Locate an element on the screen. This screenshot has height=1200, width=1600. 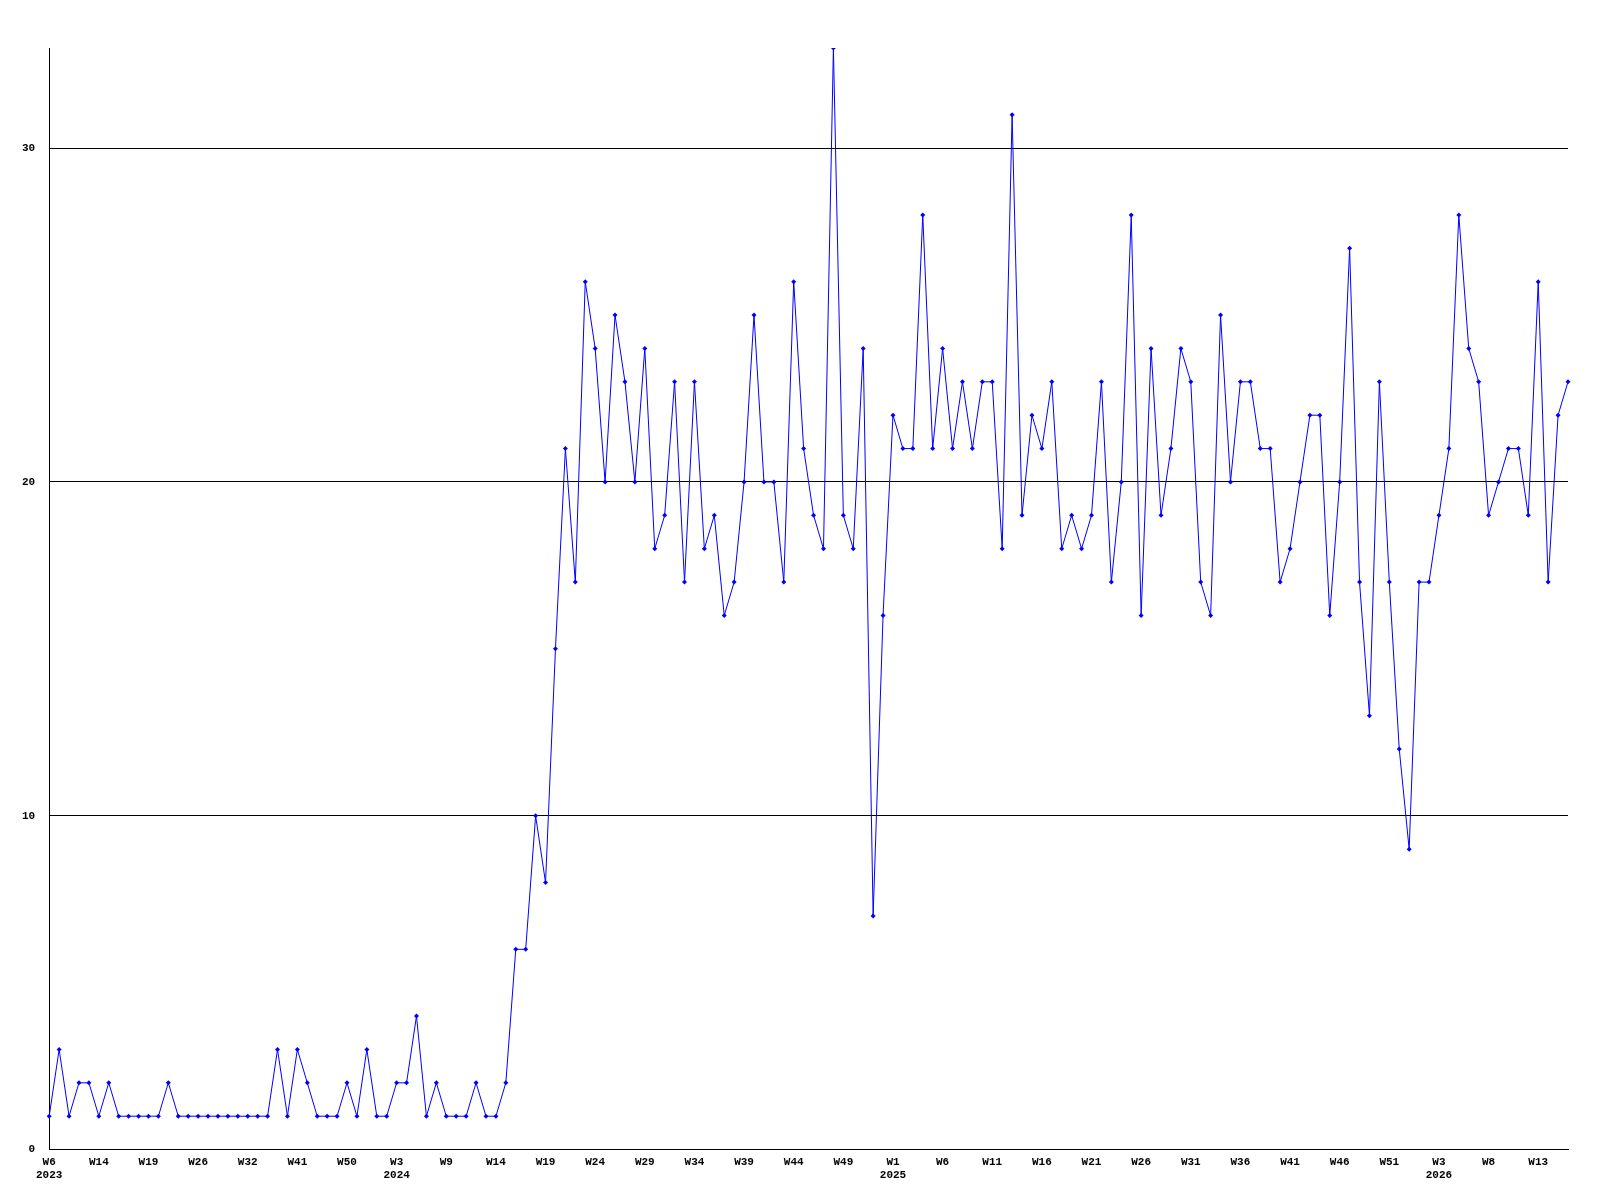
y-tick-label: 0 is located at coordinates (32, 1149).